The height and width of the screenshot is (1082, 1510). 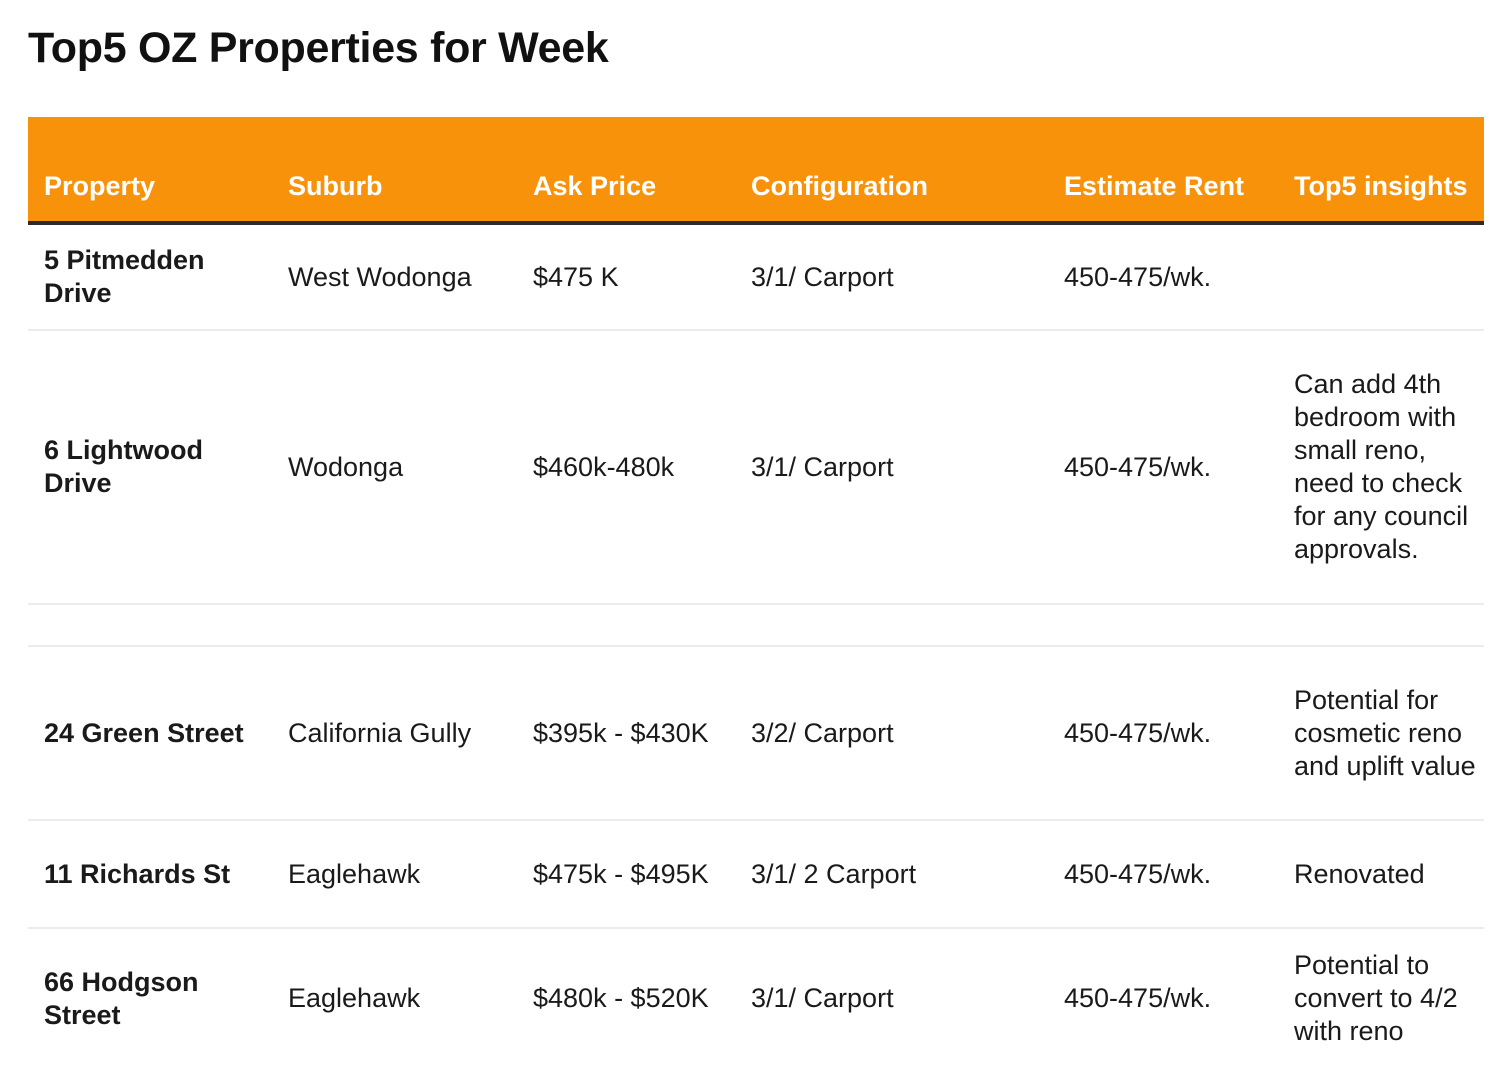 What do you see at coordinates (1376, 998) in the screenshot?
I see `insights-cell: Potential to convert to 4/2 with reno` at bounding box center [1376, 998].